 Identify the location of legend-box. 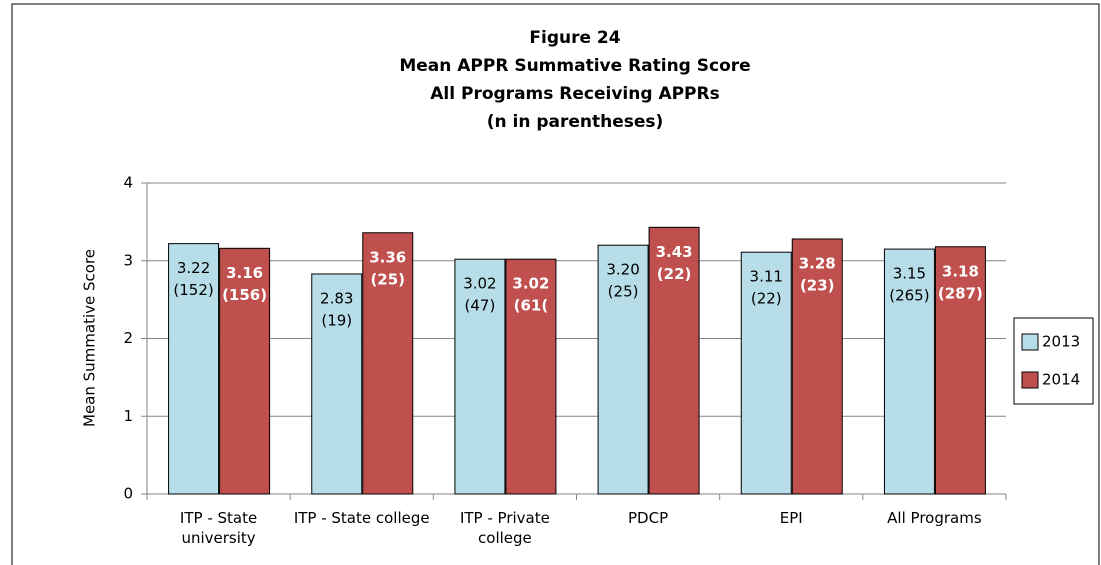
(1053, 361).